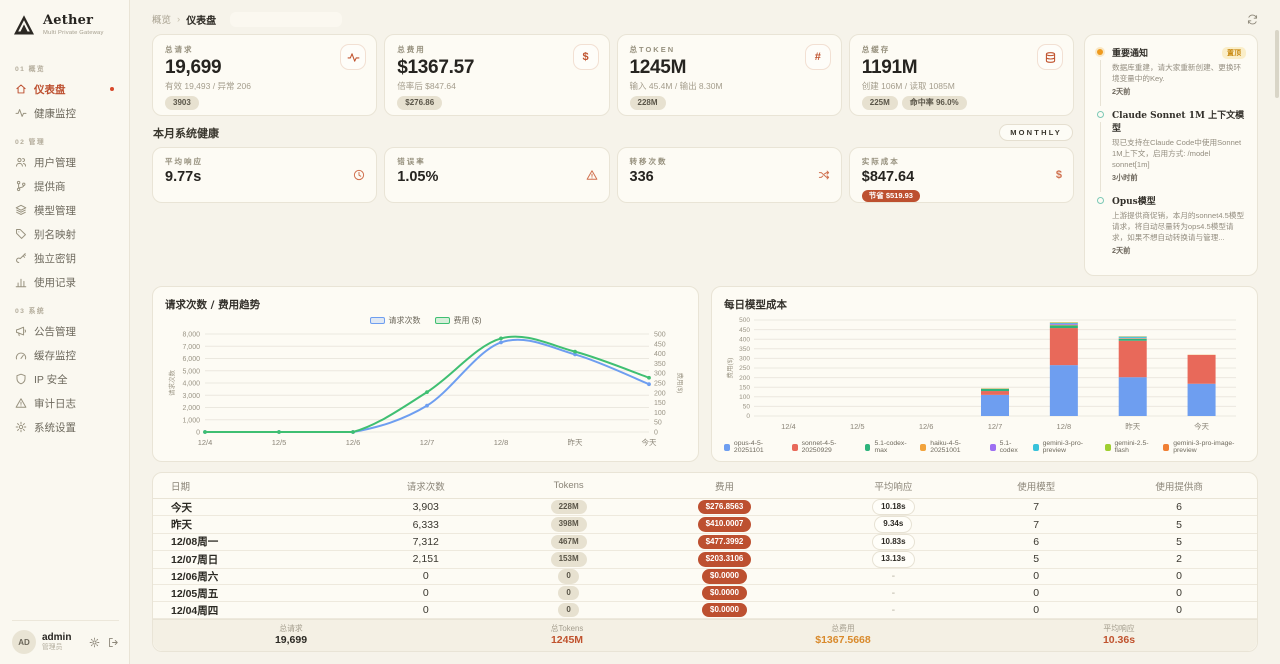 Image resolution: width=1280 pixels, height=664 pixels. I want to click on brand: Aether Multi Private Gateway, so click(65, 27).